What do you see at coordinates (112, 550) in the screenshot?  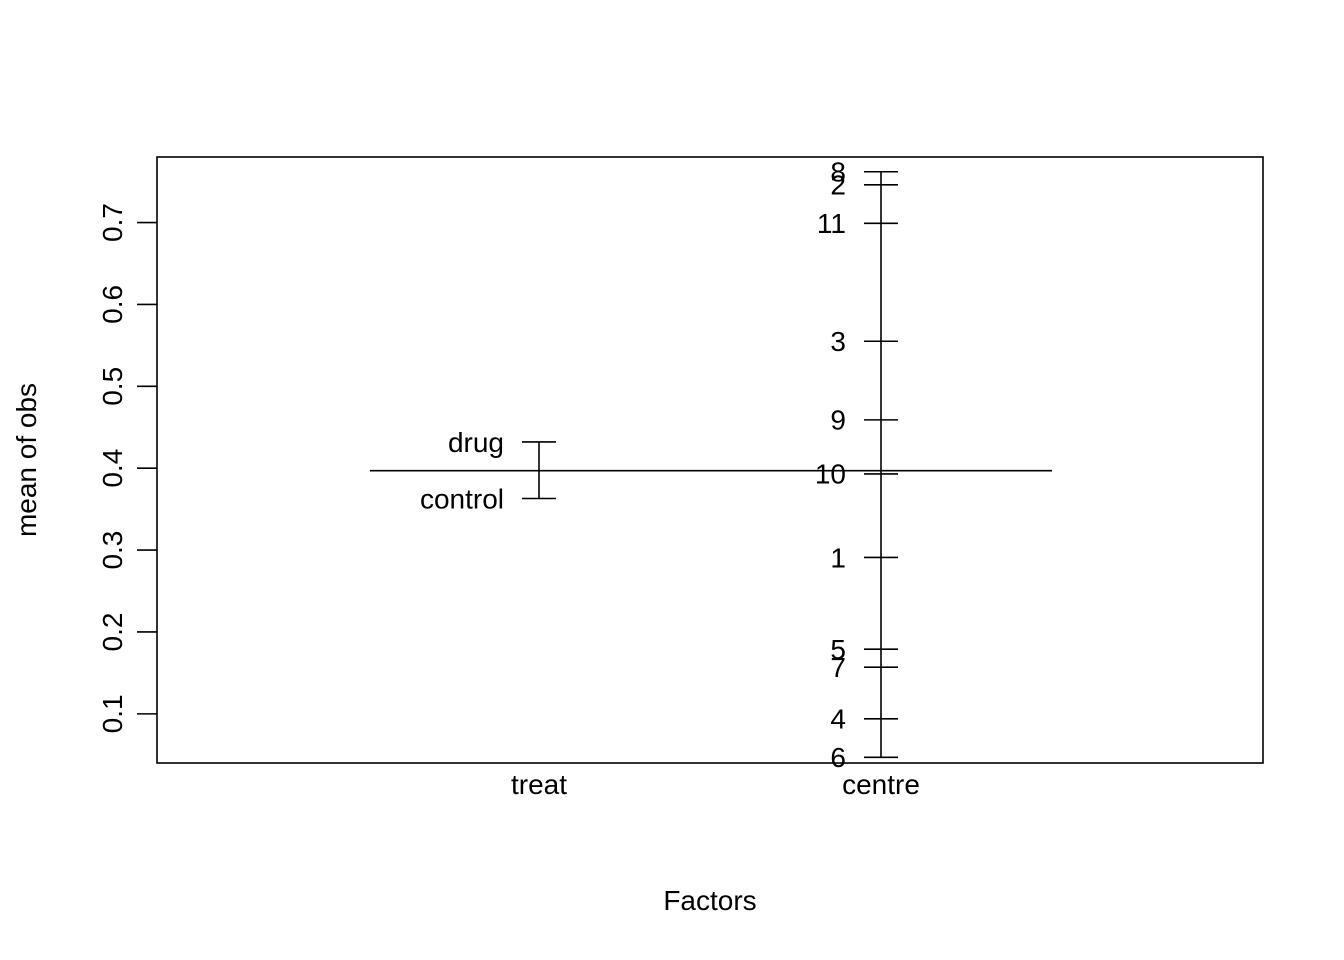 I see `y-tick-label: 0.3` at bounding box center [112, 550].